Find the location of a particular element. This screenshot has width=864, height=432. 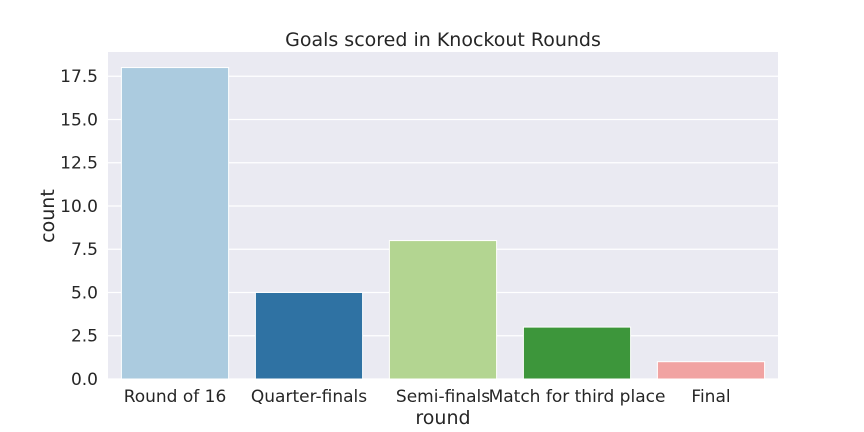

y-axis-ticks: 0.0 2.5 5.0 7.5 10.0 12.5 15.0 17.5 is located at coordinates (79, 228).